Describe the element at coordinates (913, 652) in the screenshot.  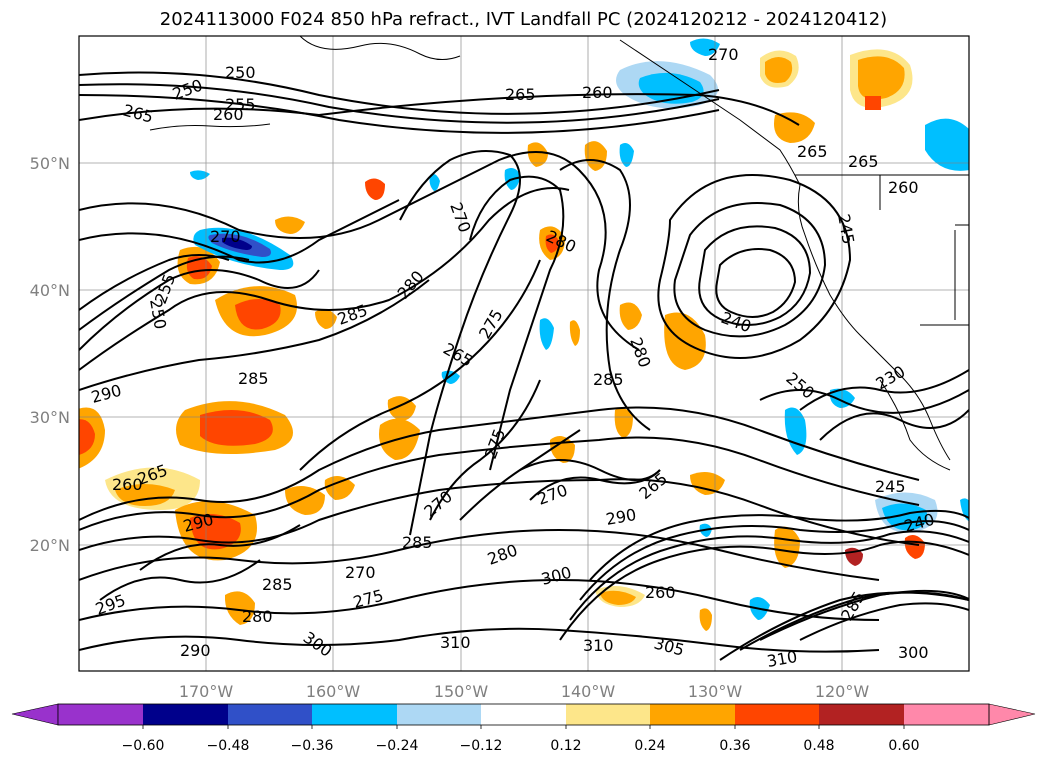
I see `contour-label: 300` at that location.